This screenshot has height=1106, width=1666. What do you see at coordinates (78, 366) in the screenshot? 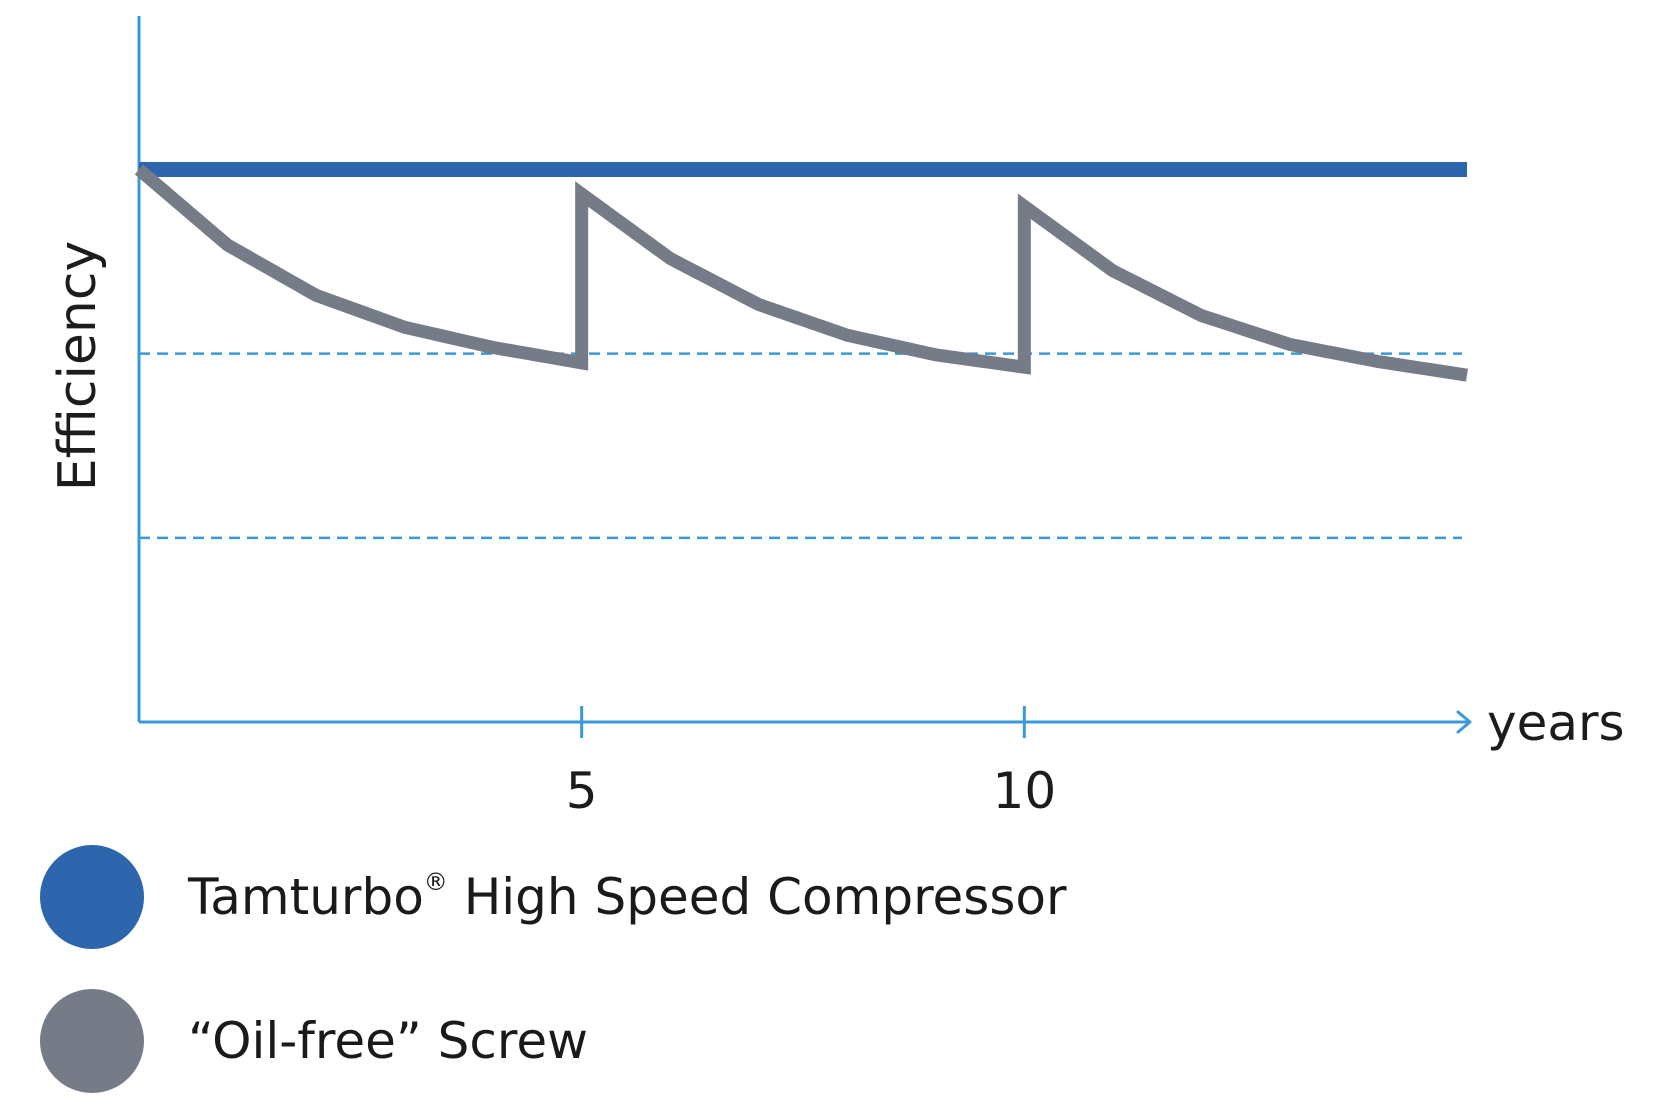
I see `y-axis-label: Efficiency` at bounding box center [78, 366].